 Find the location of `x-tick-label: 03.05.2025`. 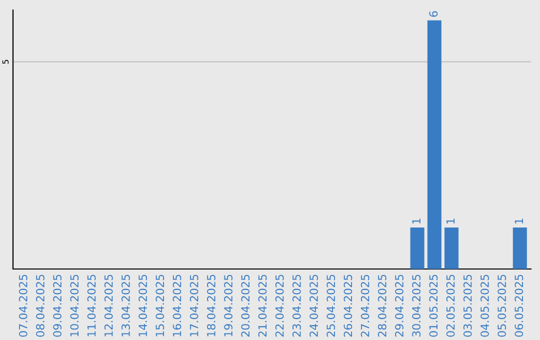

x-tick-label: 03.05.2025 is located at coordinates (467, 305).